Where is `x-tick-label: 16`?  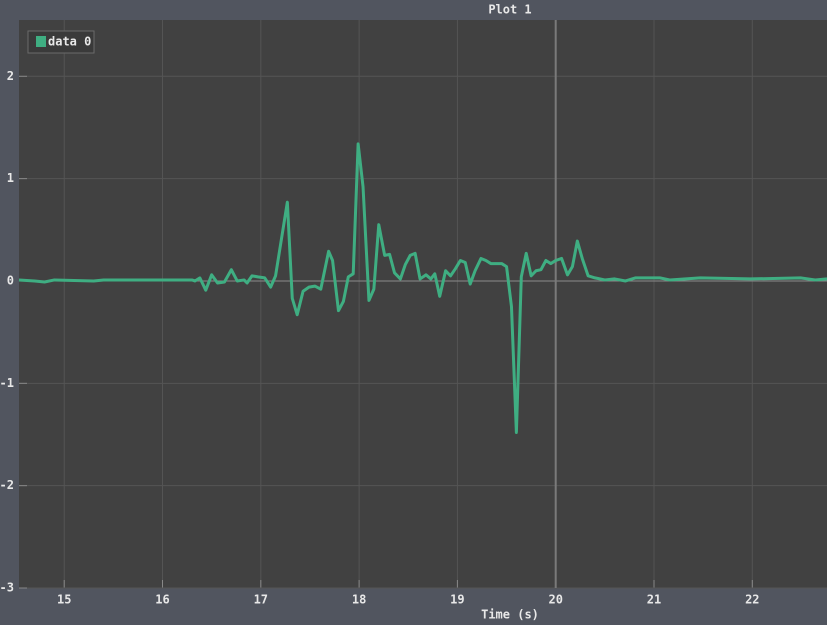
x-tick-label: 16 is located at coordinates (162, 600).